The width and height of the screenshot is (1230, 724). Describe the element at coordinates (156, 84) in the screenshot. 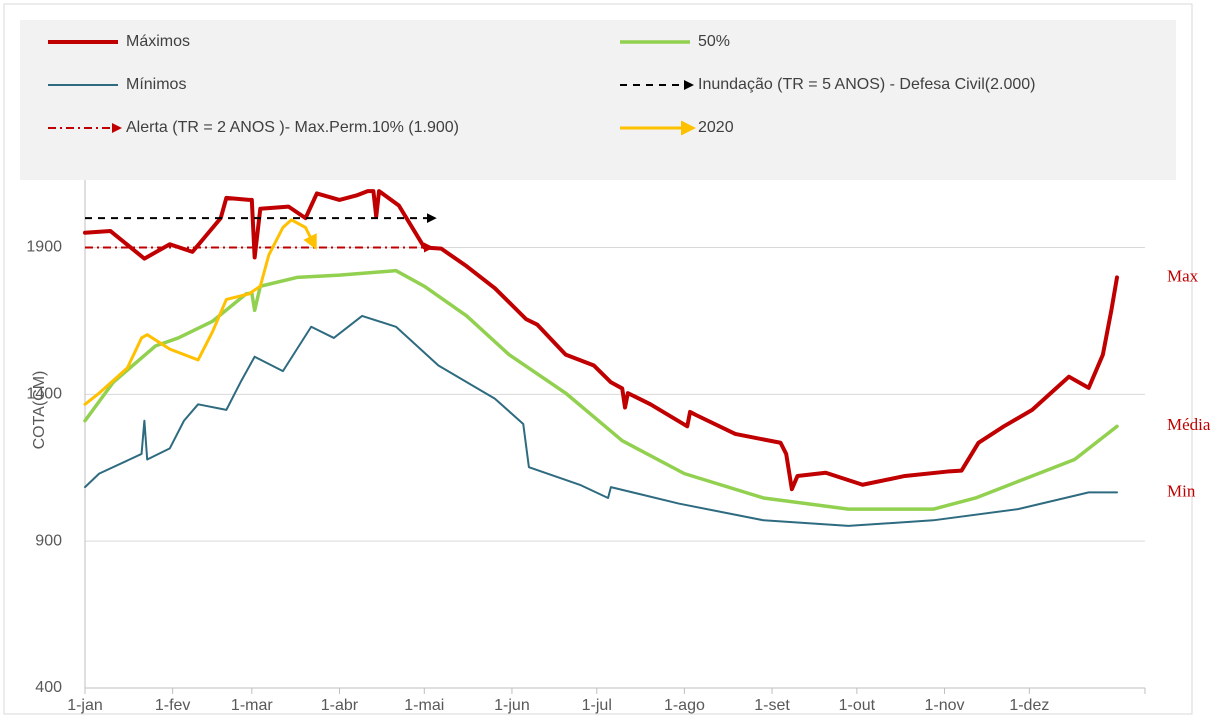

I see `legend-label: Mínimos` at that location.